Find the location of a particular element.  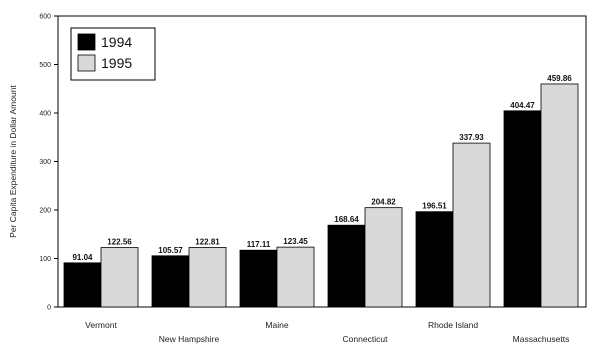

y-tick-label: 400 is located at coordinates (45, 114).